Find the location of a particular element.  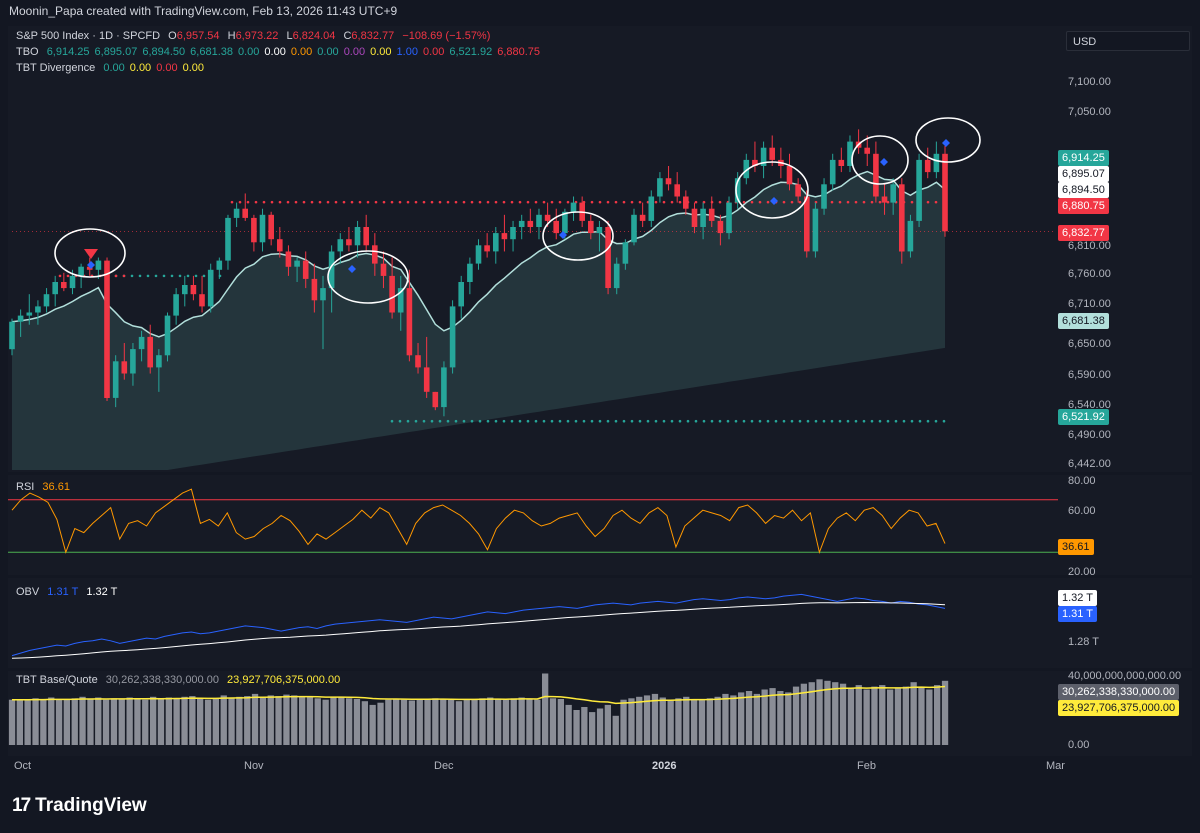

tbo-value-13: 6,880.75 is located at coordinates (519, 52).